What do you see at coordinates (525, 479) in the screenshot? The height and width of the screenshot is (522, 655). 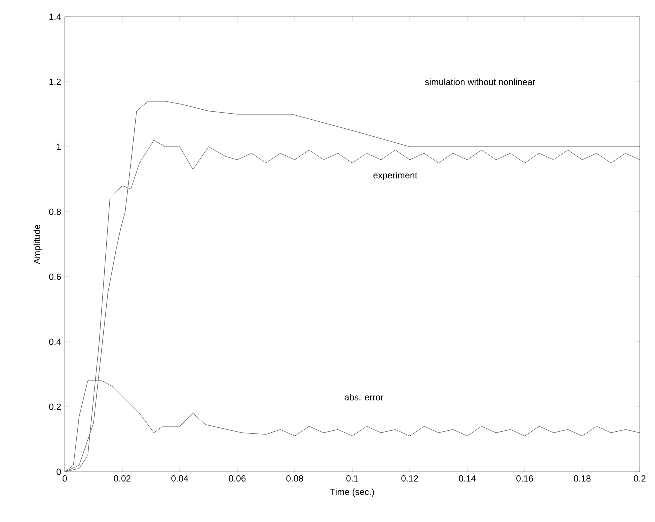 I see `x-tick-label: 0.16` at bounding box center [525, 479].